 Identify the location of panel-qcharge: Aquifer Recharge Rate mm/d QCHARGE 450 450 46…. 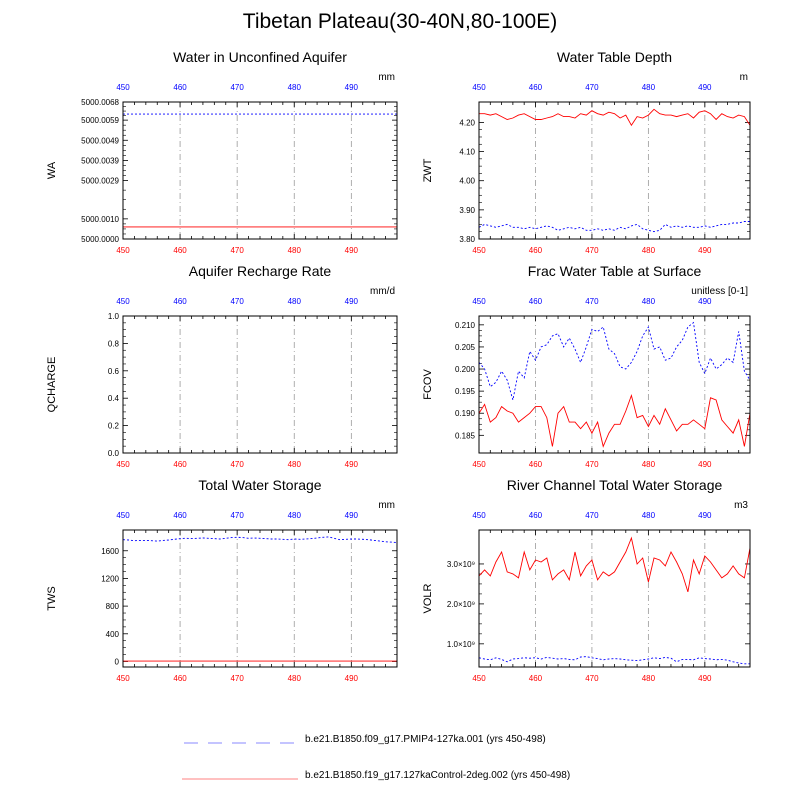
(222, 366).